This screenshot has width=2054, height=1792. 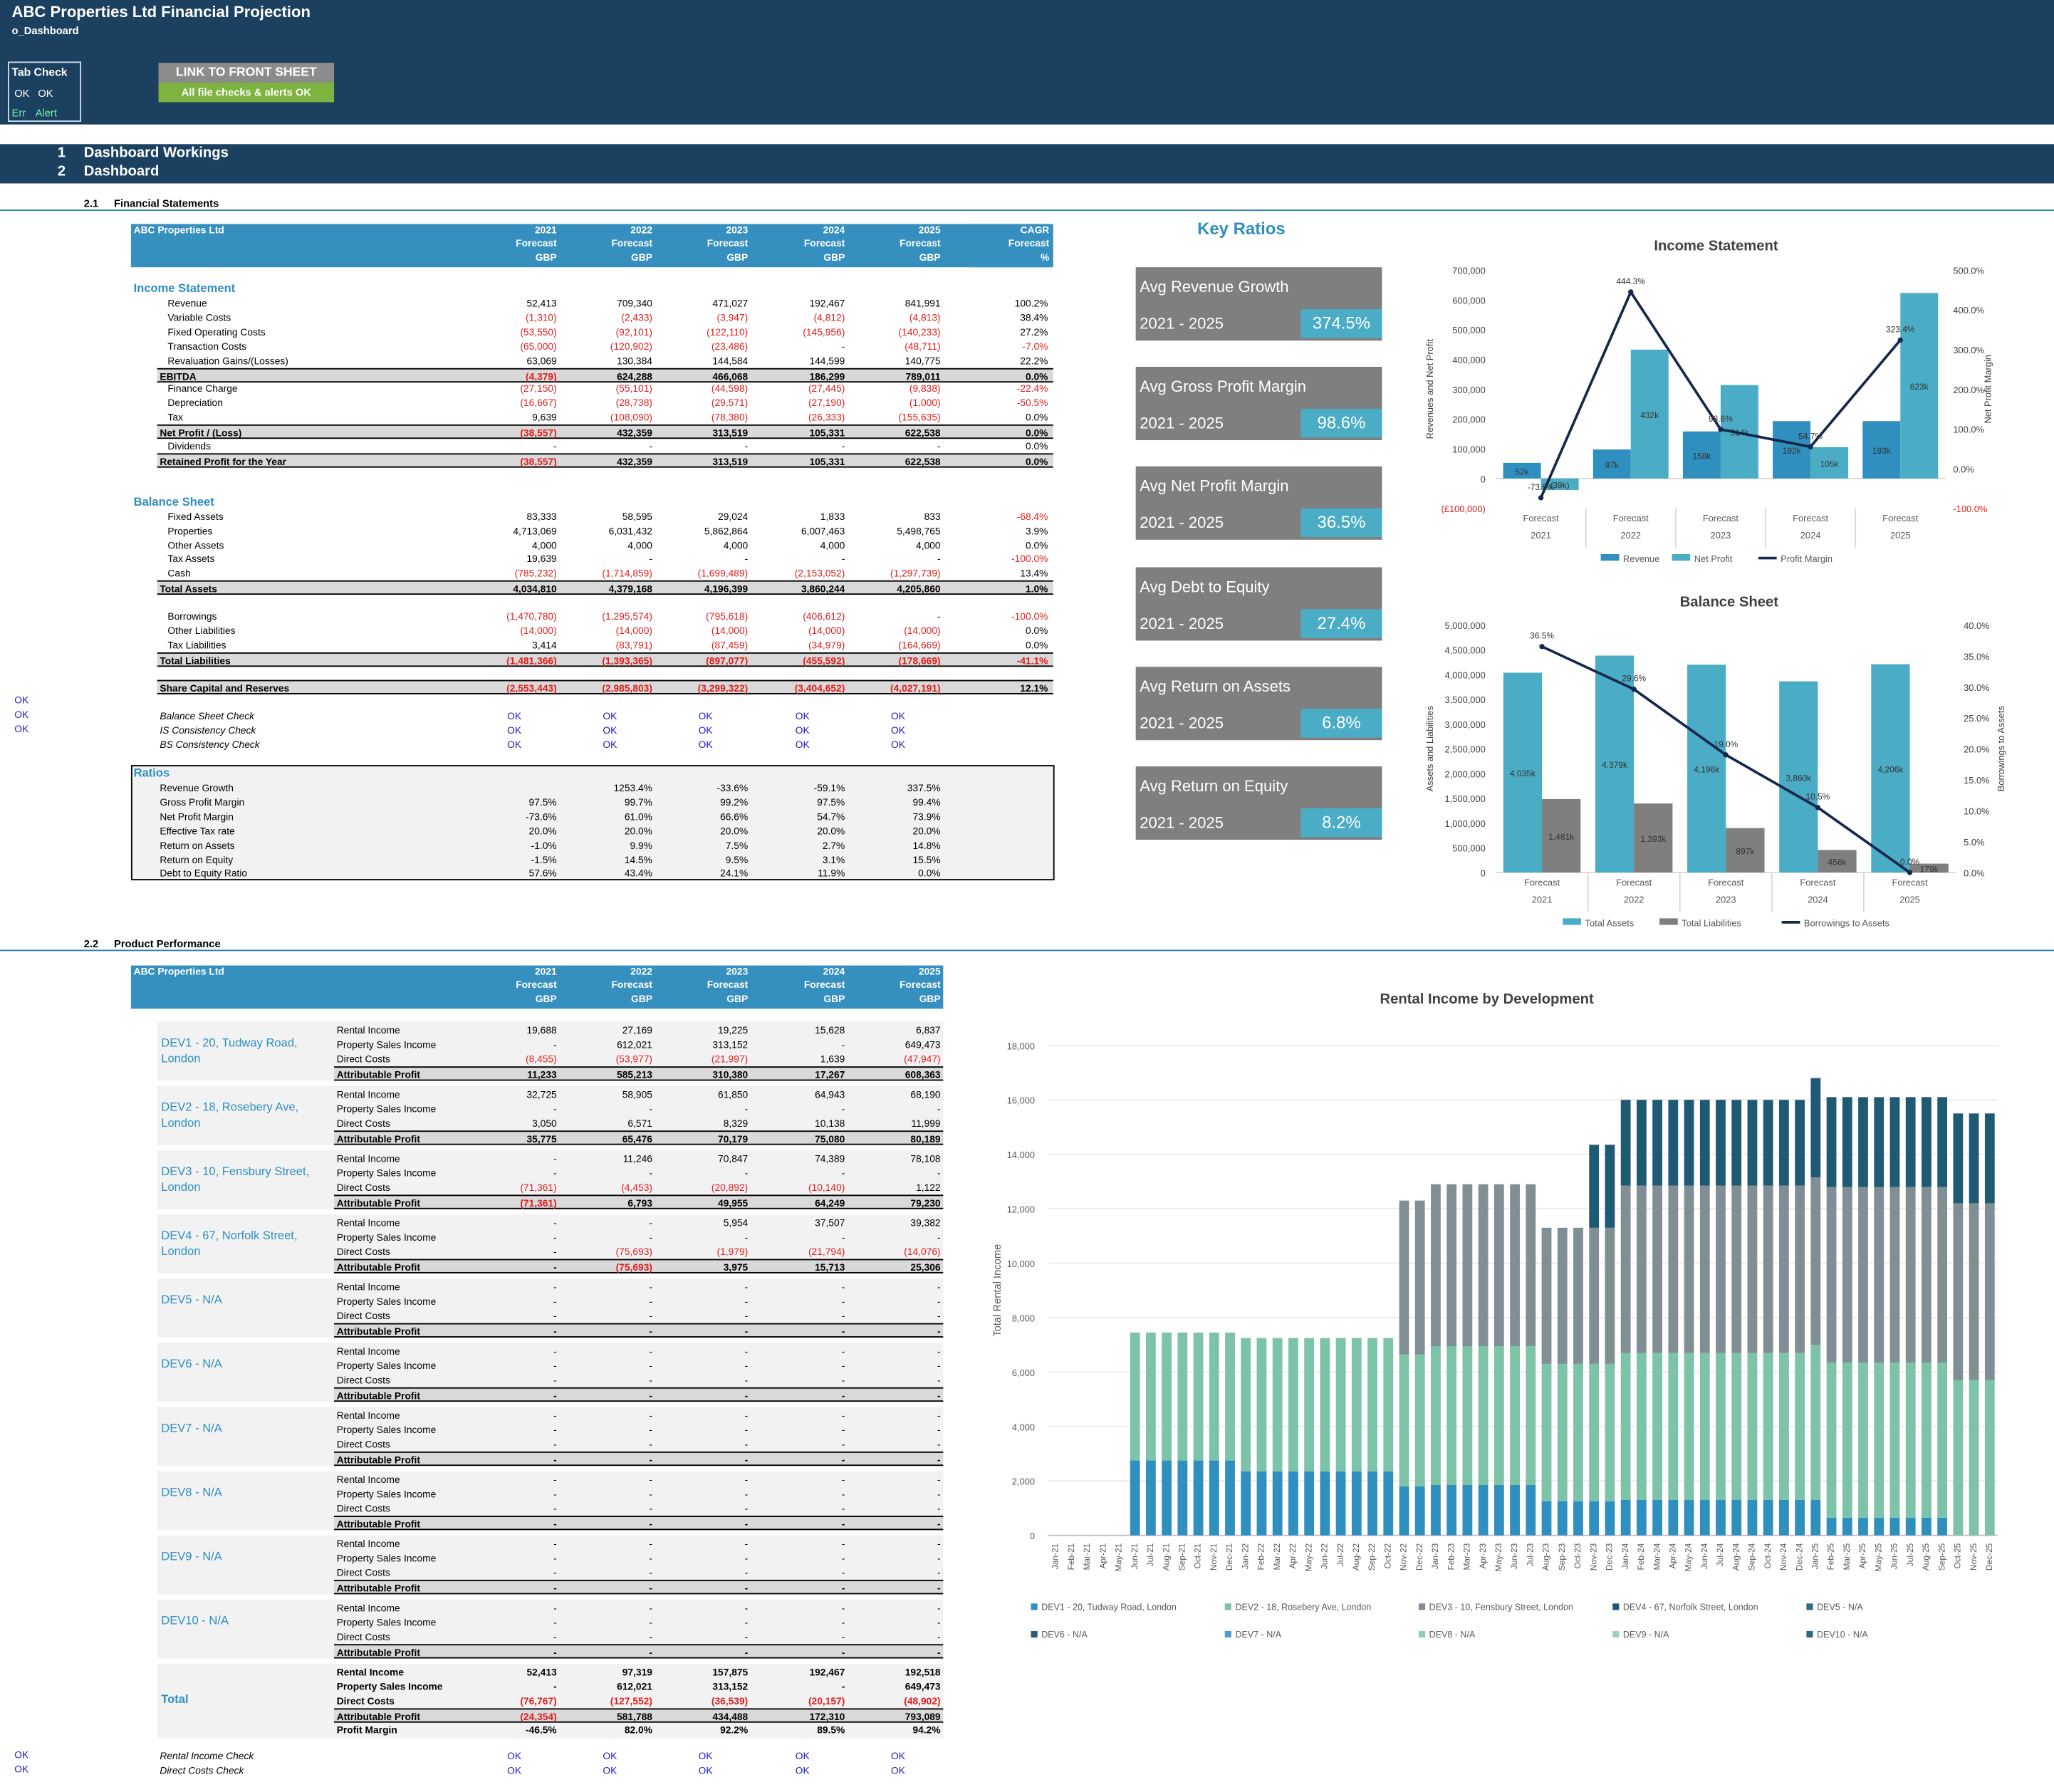 What do you see at coordinates (925, 403) in the screenshot?
I see `cell-value: (1,000)` at bounding box center [925, 403].